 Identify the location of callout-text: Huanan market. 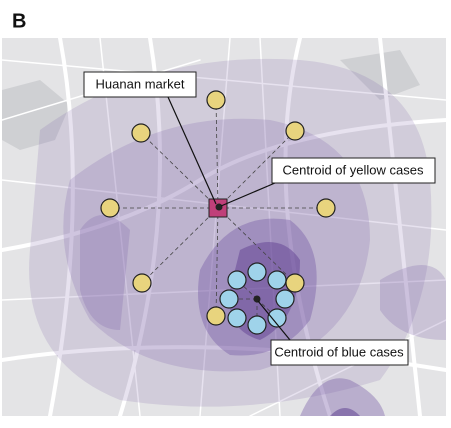
(140, 83).